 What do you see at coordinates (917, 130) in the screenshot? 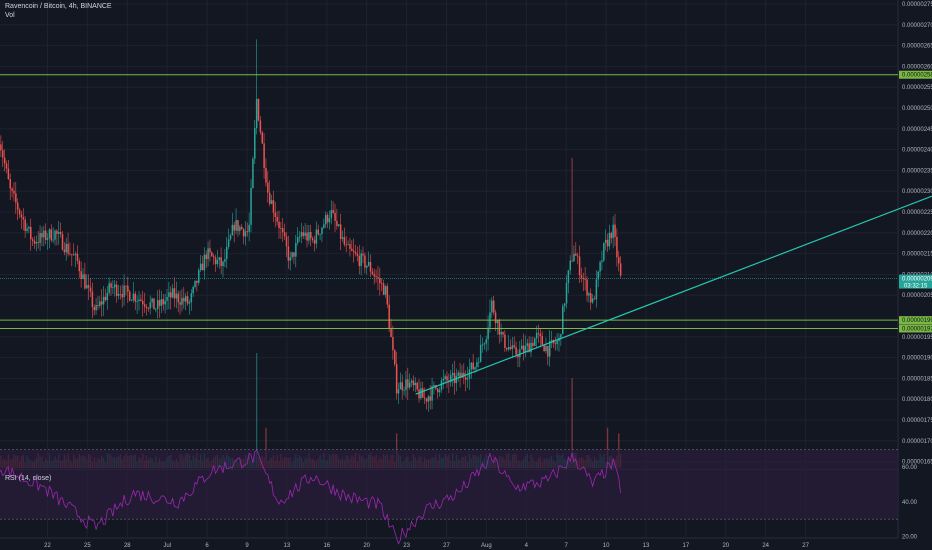
I see `y-tick-label: 0.00000245` at bounding box center [917, 130].